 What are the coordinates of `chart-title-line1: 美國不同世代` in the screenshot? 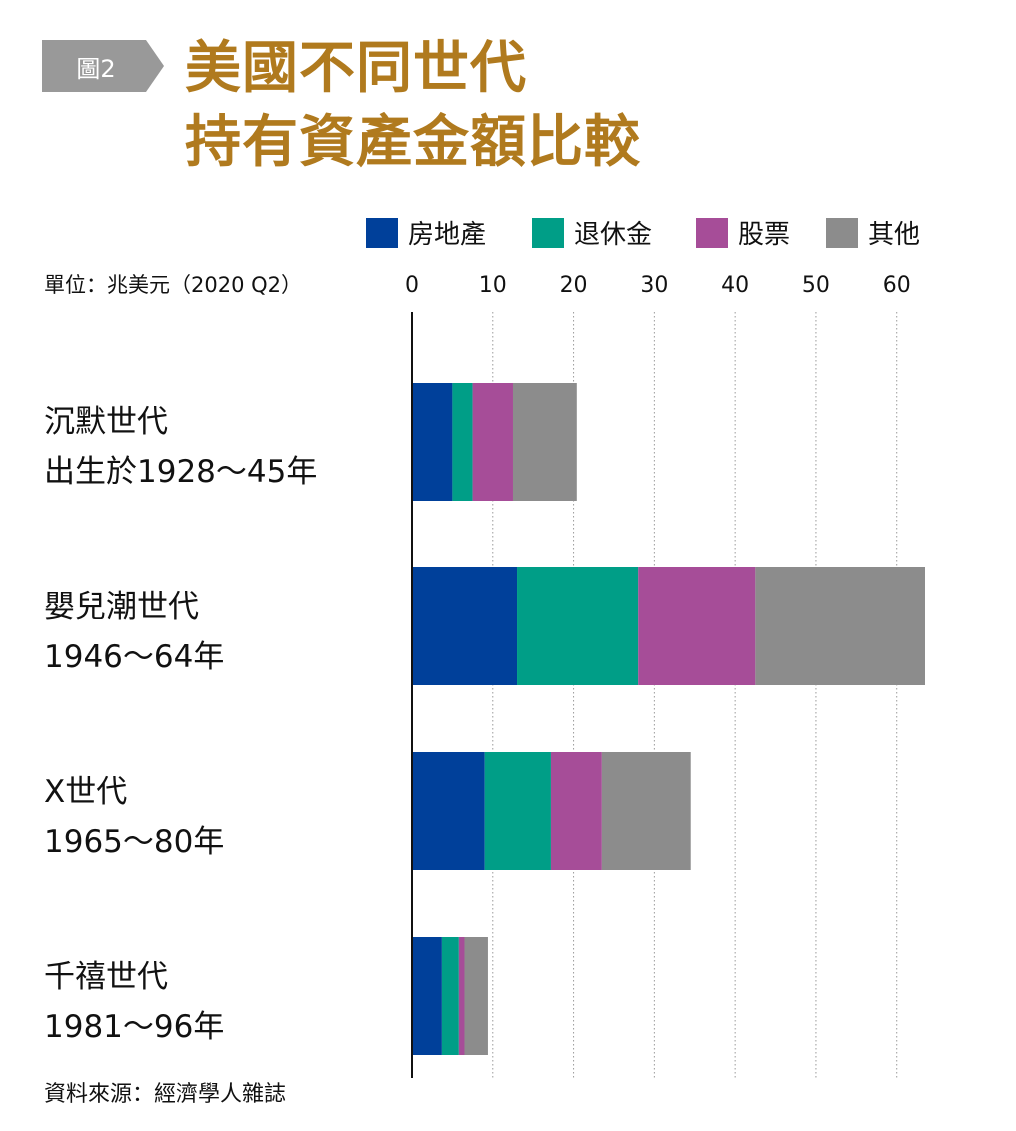 It's located at (356, 68).